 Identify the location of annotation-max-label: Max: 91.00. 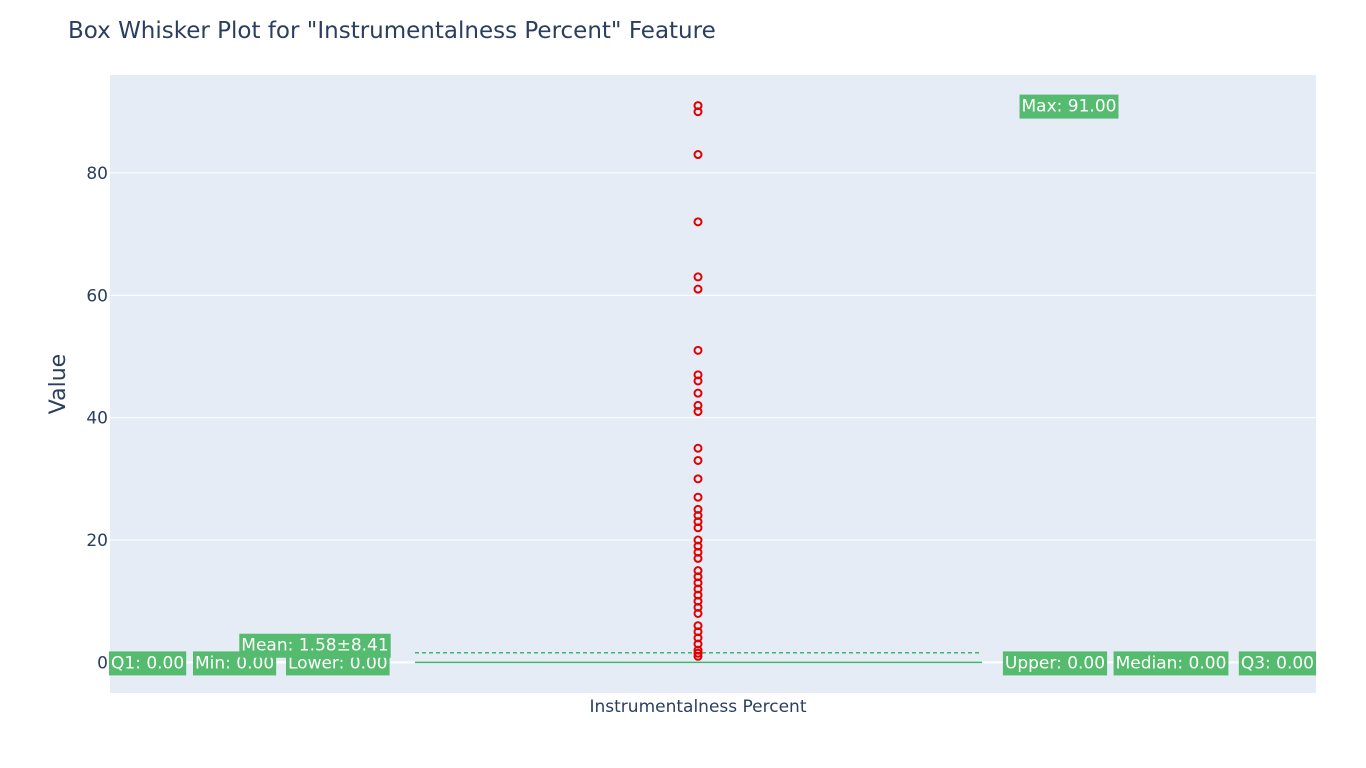
(1069, 107).